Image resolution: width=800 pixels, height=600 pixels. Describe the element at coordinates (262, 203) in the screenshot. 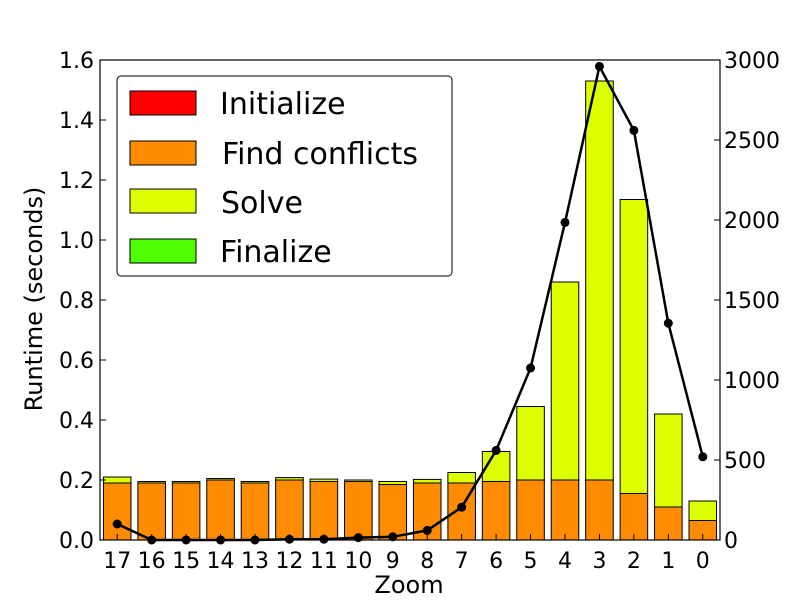

I see `legend-label-solve: Solve` at that location.